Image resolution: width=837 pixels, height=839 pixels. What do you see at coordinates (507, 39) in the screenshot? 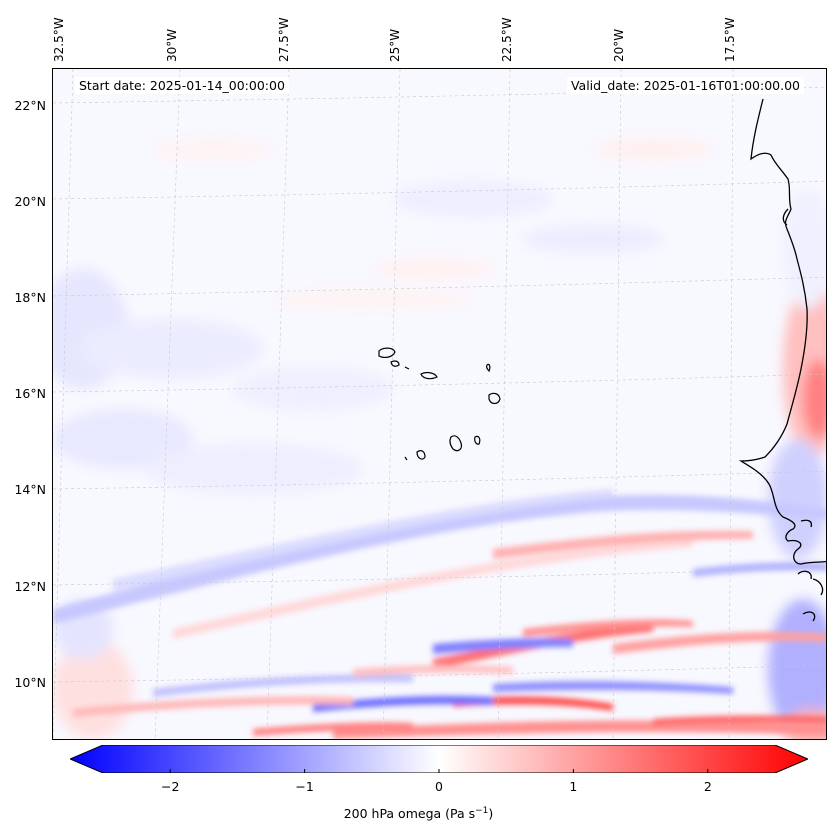
I see `longitude-label: 22.5°W` at bounding box center [507, 39].